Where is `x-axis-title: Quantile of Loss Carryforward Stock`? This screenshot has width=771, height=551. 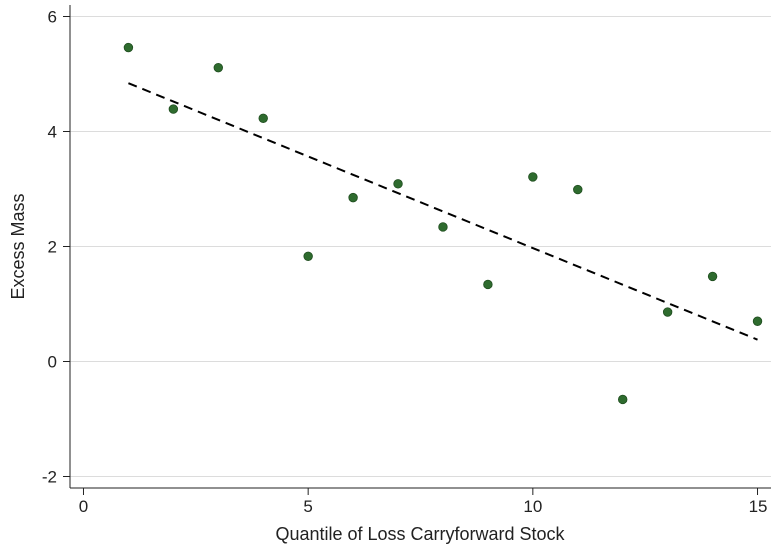 x-axis-title: Quantile of Loss Carryforward Stock is located at coordinates (420, 534).